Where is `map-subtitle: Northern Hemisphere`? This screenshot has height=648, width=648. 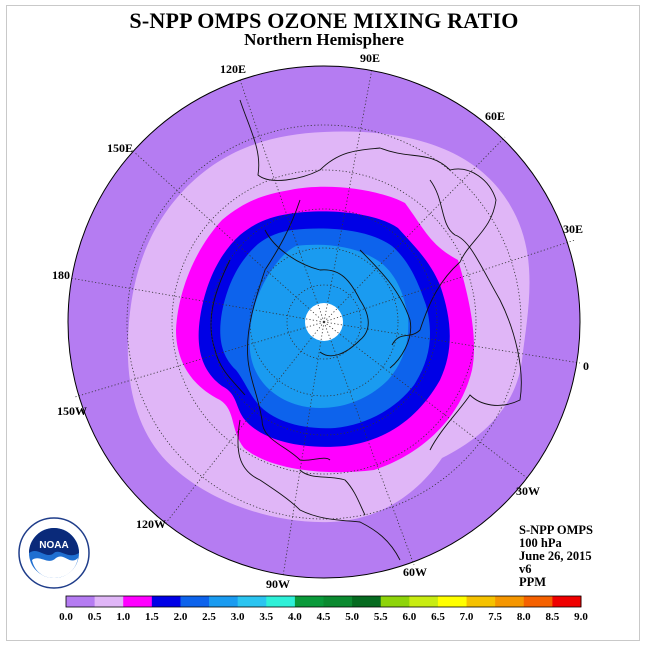 map-subtitle: Northern Hemisphere is located at coordinates (324, 39).